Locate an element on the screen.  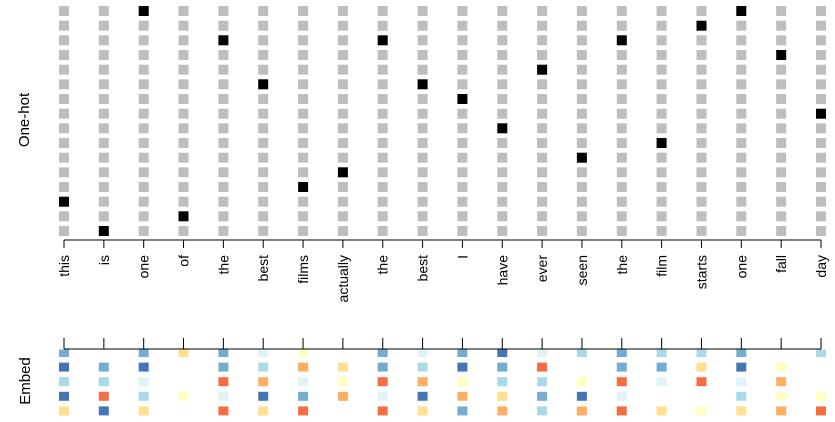
x-tick-label: is is located at coordinates (104, 260).